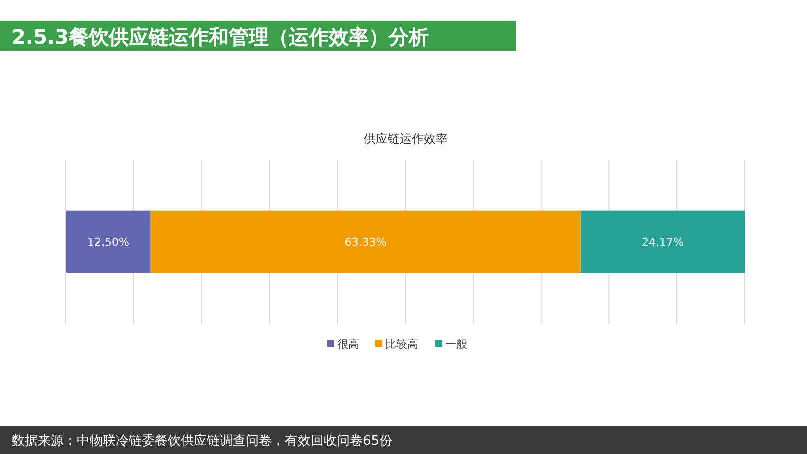 This screenshot has height=454, width=807. I want to click on legend-label: 一般, so click(457, 344).